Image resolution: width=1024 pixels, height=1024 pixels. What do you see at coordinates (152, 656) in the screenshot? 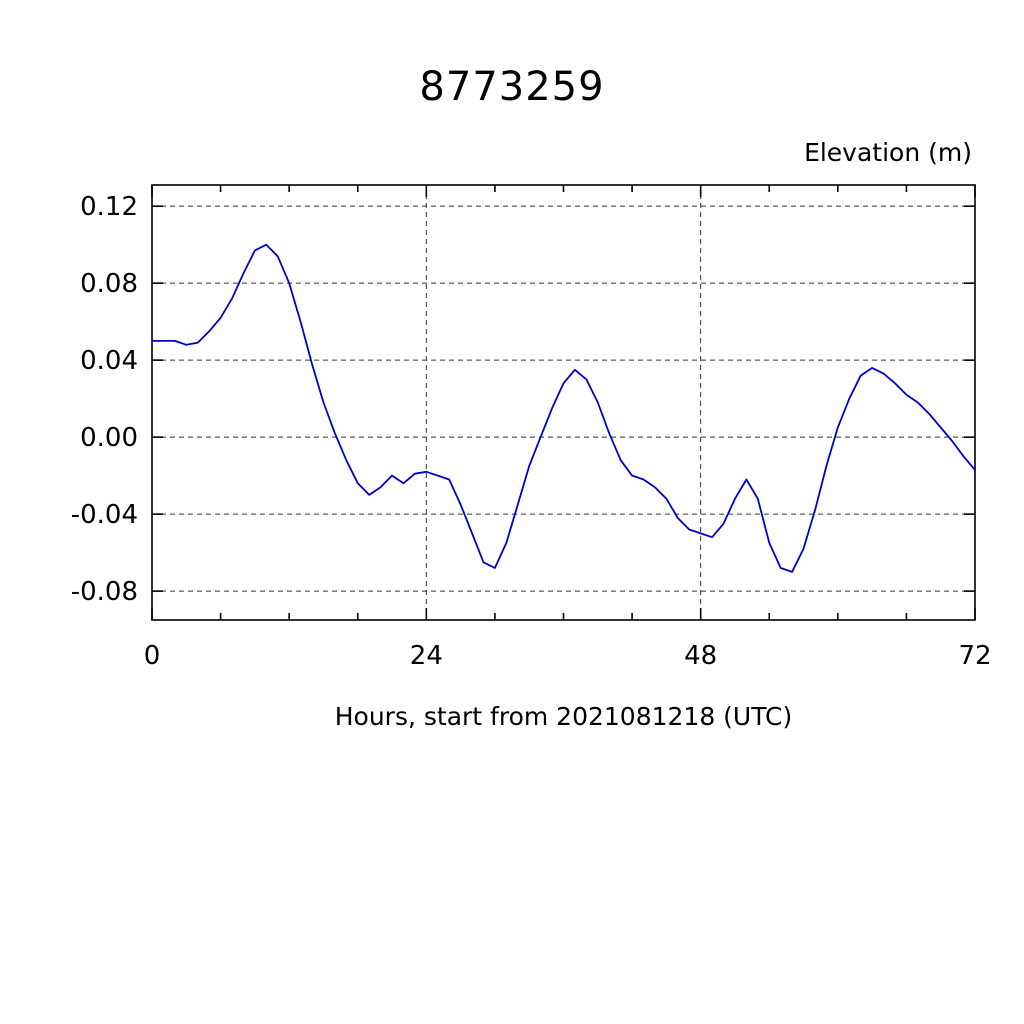
I see `x-tick-label: 0` at bounding box center [152, 656].